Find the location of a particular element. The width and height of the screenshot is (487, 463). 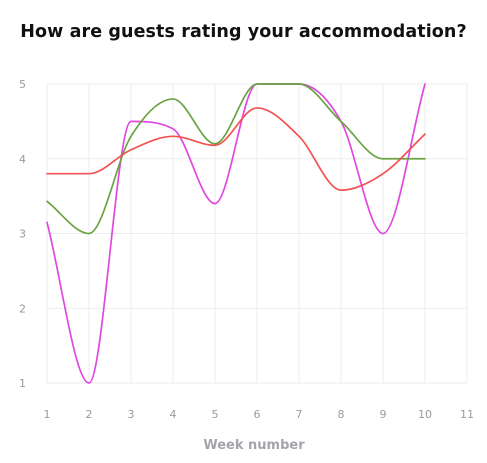

x-tick-label: 6 is located at coordinates (257, 414).